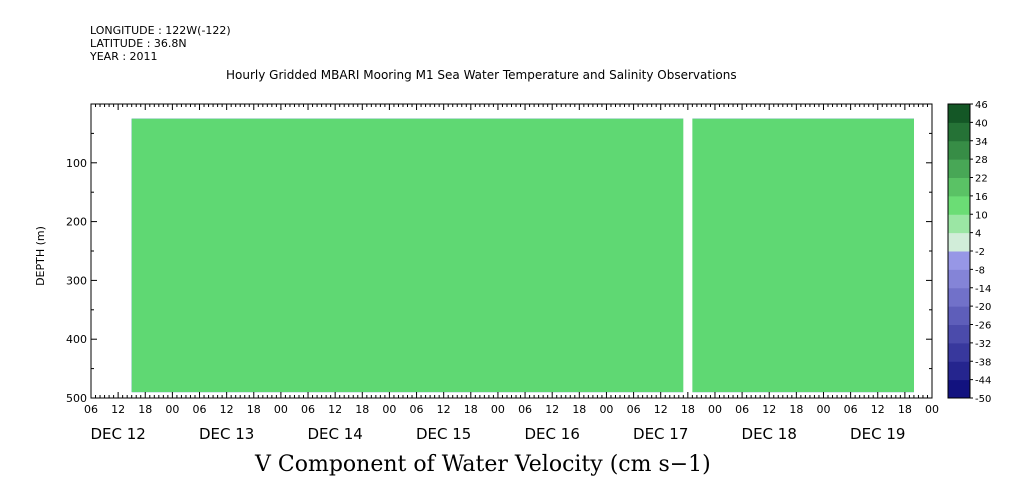  What do you see at coordinates (981, 197) in the screenshot?
I see `colorbar-label: 16` at bounding box center [981, 197].